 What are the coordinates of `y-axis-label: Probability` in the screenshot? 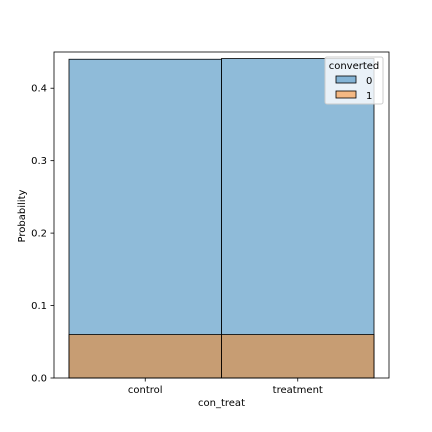 It's located at (22, 215).